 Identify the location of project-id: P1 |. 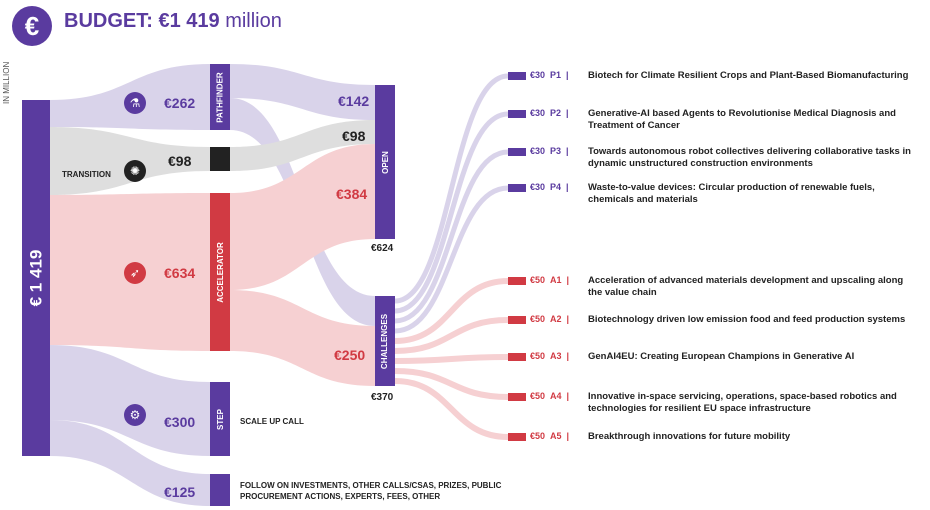
(557, 75).